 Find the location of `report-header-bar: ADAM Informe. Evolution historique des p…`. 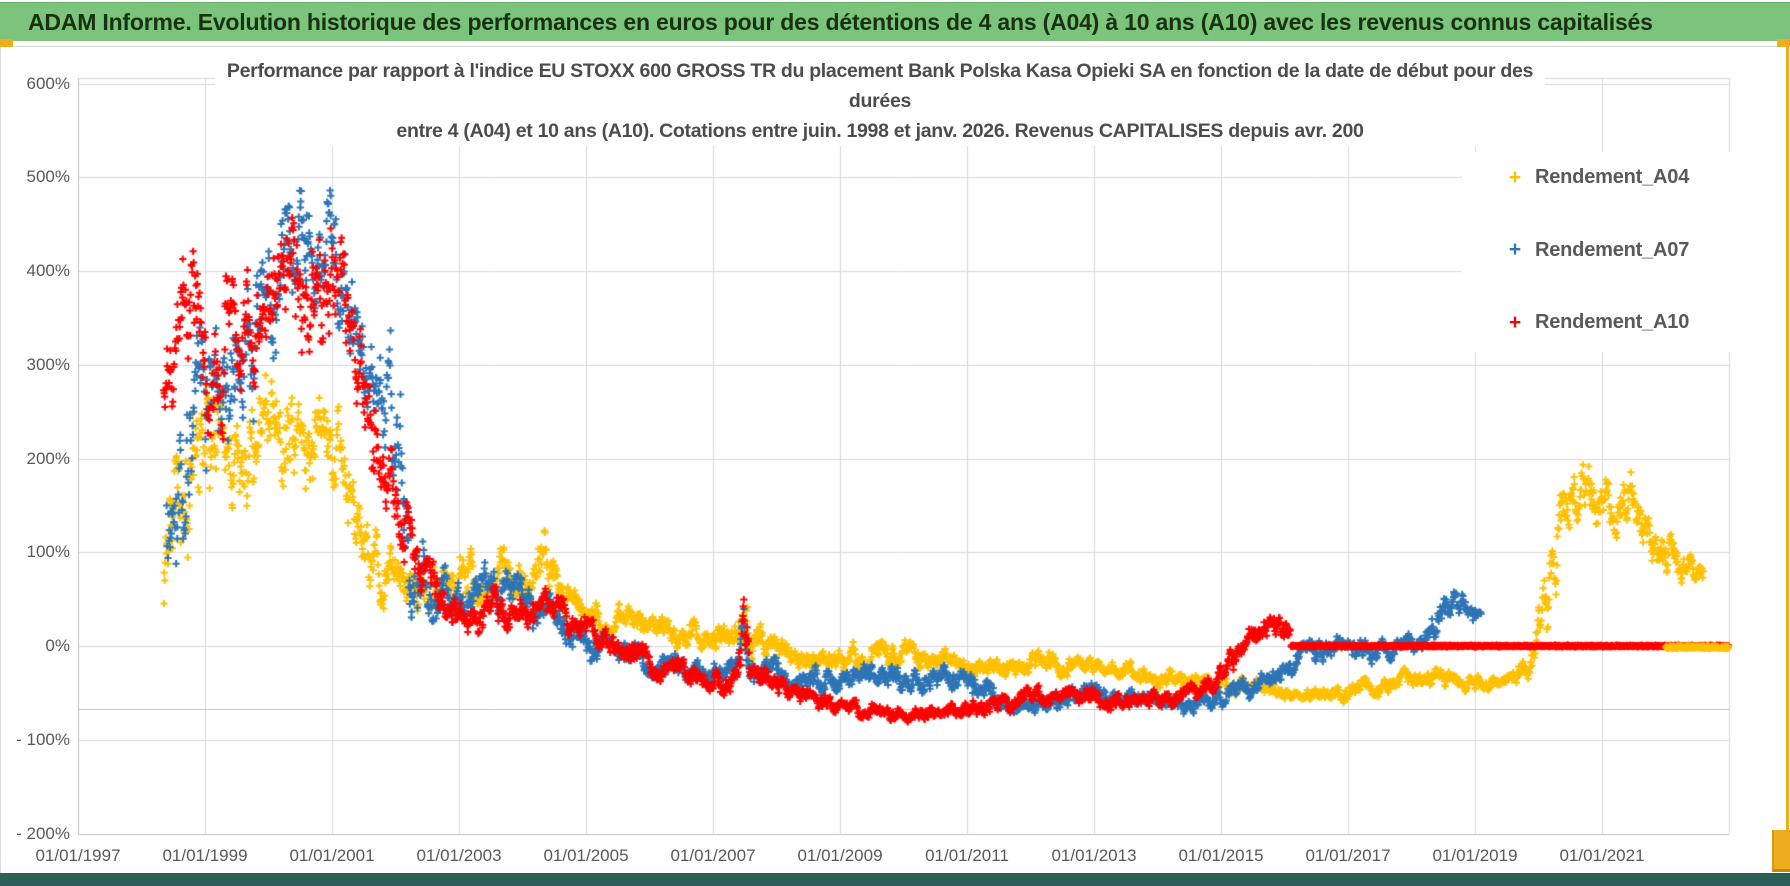

report-header-bar: ADAM Informe. Evolution historique des p… is located at coordinates (895, 21).